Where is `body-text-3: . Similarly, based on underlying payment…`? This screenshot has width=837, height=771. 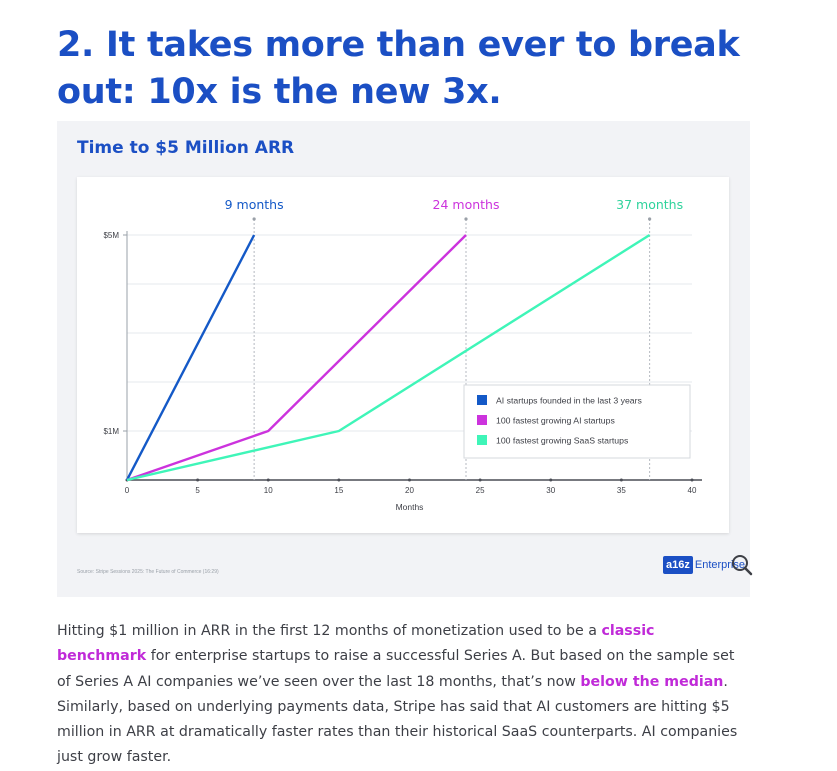
body-text-3: . Similarly, based on underlying payment… is located at coordinates (397, 719).